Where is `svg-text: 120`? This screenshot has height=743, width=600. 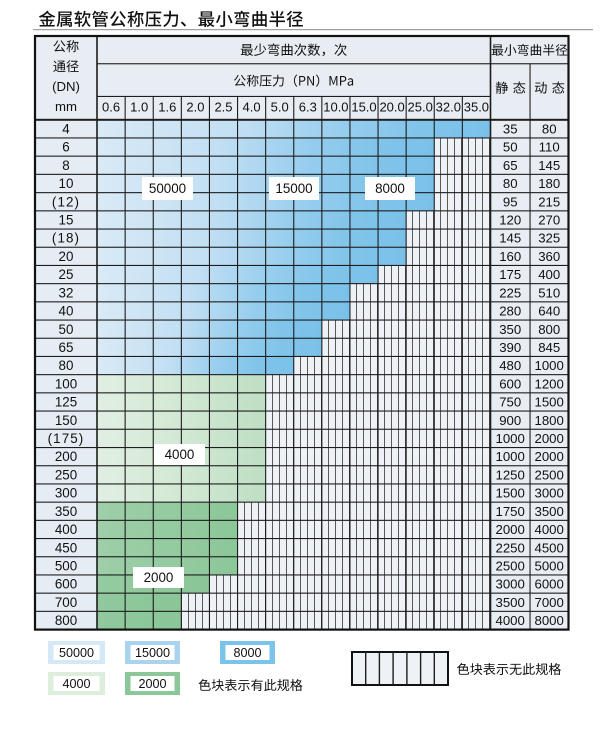 svg-text: 120 is located at coordinates (510, 220).